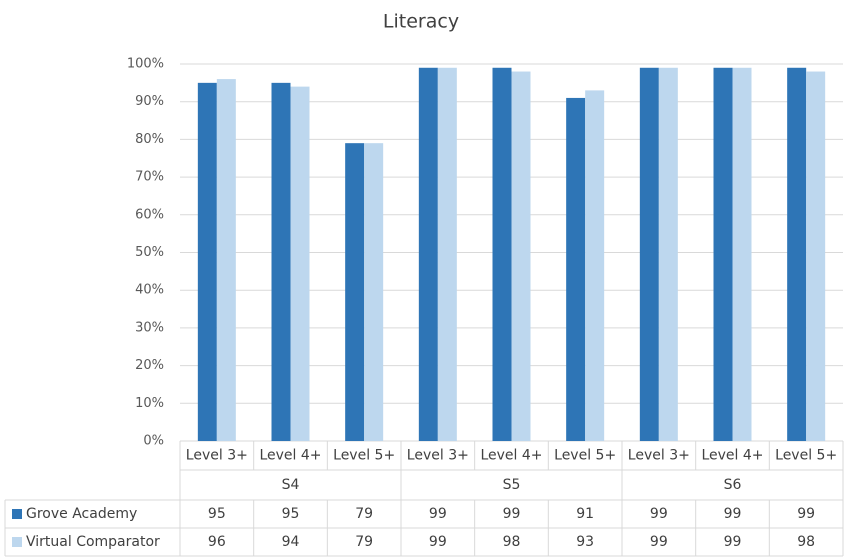 The height and width of the screenshot is (559, 844). What do you see at coordinates (149, 290) in the screenshot?
I see `y-tick-label: 40%` at bounding box center [149, 290].